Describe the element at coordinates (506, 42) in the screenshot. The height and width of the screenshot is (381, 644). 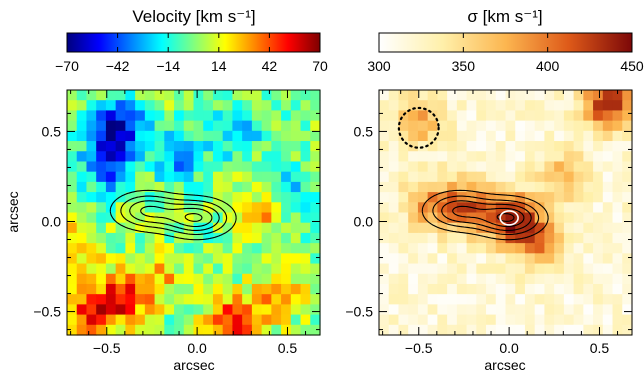
I see `sigma-colorbar` at that location.